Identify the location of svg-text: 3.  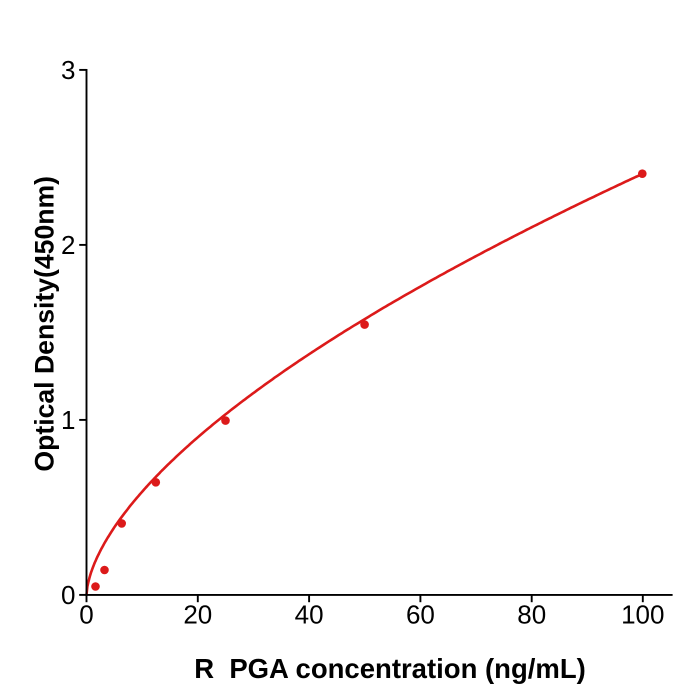
(68, 70).